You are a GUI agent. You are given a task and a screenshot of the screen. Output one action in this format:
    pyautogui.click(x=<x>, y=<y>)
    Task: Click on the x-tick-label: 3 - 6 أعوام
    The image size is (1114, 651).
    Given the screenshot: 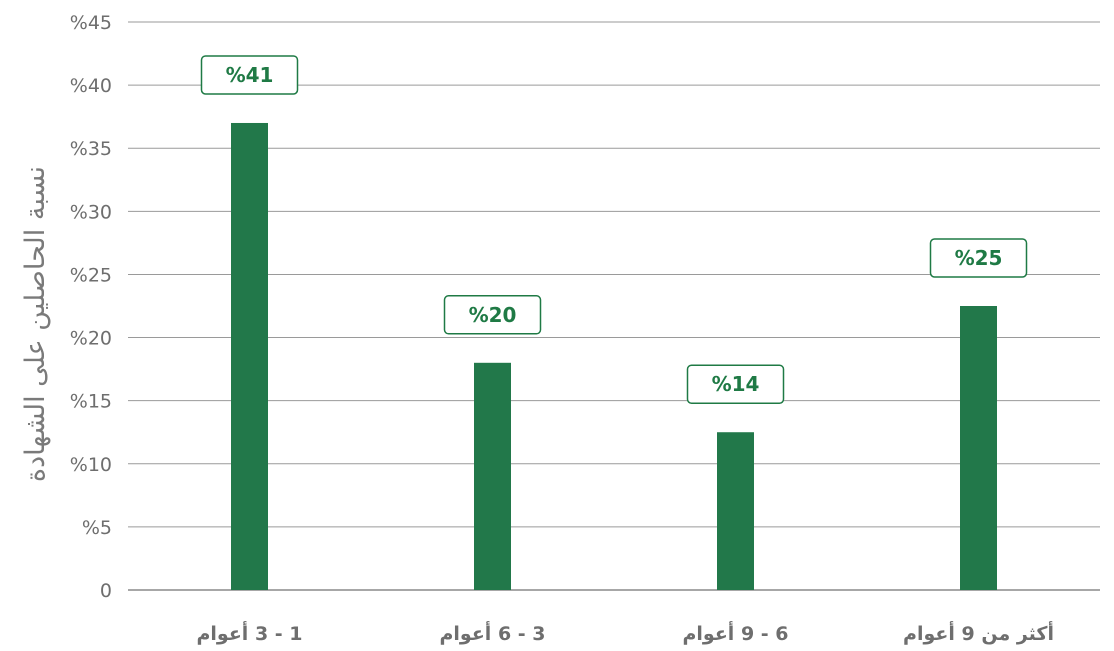 What is the action you would take?
    pyautogui.click(x=492, y=633)
    